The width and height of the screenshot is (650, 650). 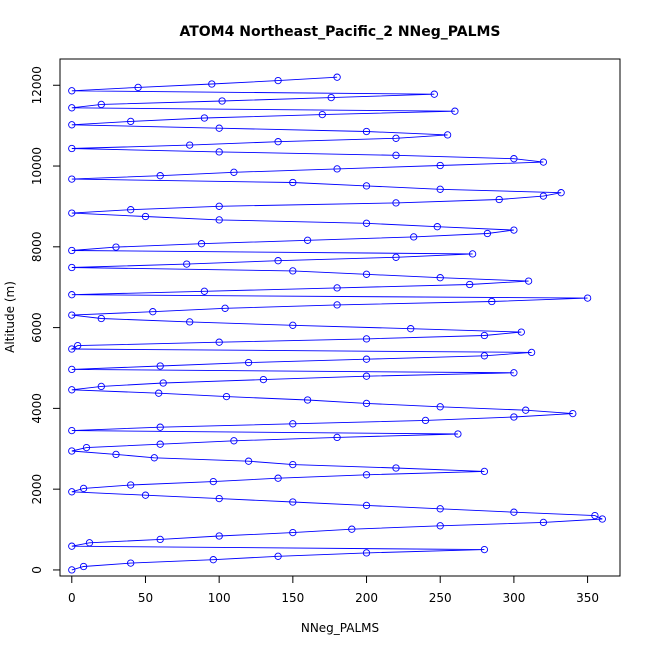 I want to click on x-tick-label: 50, so click(x=145, y=598).